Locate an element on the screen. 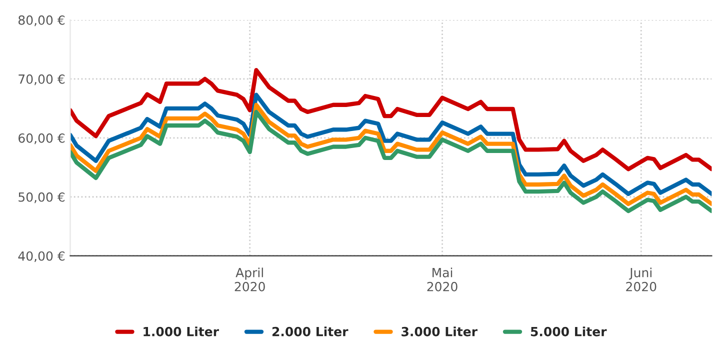  y-tick-label: 70,00 € is located at coordinates (41, 80).